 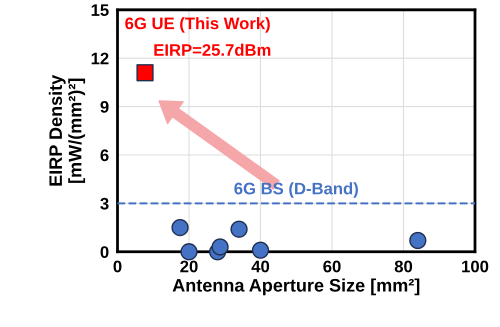 What do you see at coordinates (197, 25) in the screenshot?
I see `annotation: 6G UE (This Work)` at bounding box center [197, 25].